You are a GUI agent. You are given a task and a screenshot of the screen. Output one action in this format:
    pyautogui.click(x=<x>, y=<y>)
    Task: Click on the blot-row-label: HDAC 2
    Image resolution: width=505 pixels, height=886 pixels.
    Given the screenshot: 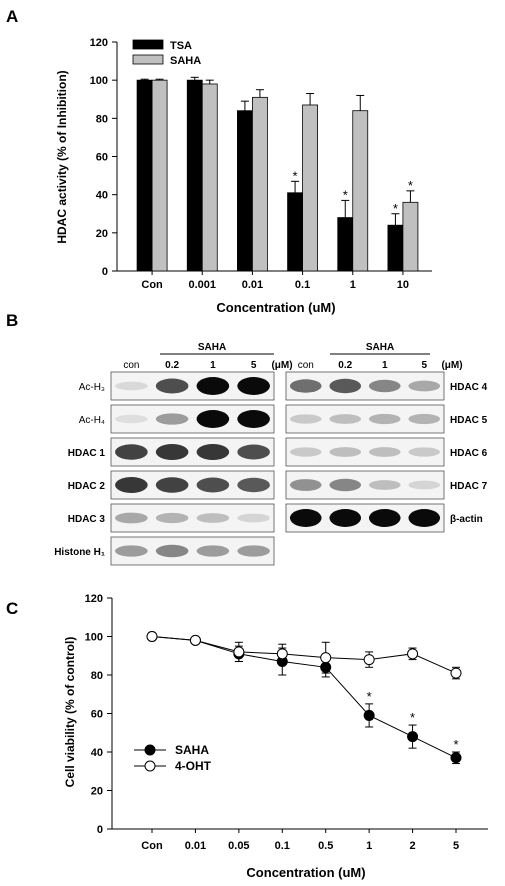 What is the action you would take?
    pyautogui.click(x=87, y=486)
    